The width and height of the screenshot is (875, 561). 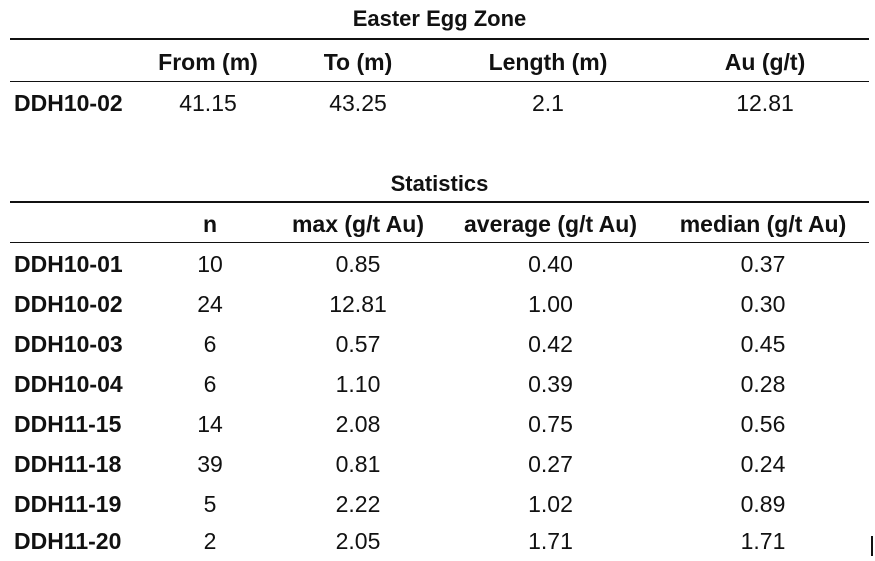 I want to click on text-cursor, so click(x=872, y=546).